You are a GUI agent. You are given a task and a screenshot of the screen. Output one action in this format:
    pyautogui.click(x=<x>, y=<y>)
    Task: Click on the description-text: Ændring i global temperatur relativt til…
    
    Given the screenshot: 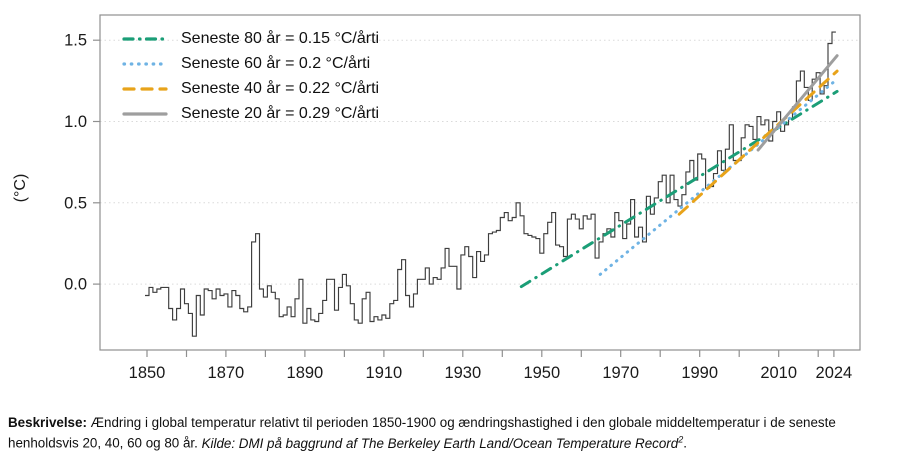 What is the action you would take?
    pyautogui.click(x=422, y=433)
    